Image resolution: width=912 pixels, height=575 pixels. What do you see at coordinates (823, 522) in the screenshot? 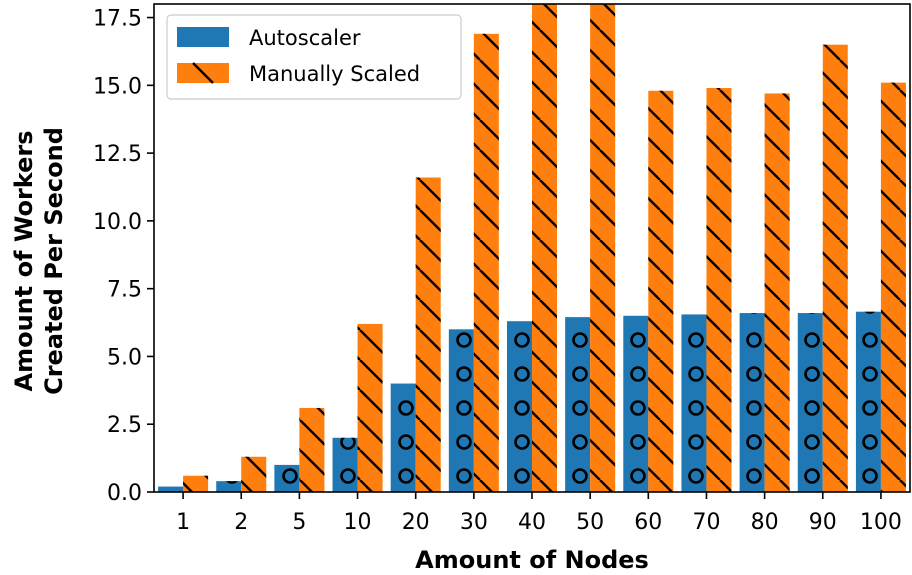
I see `x-tick-label: 90` at bounding box center [823, 522].